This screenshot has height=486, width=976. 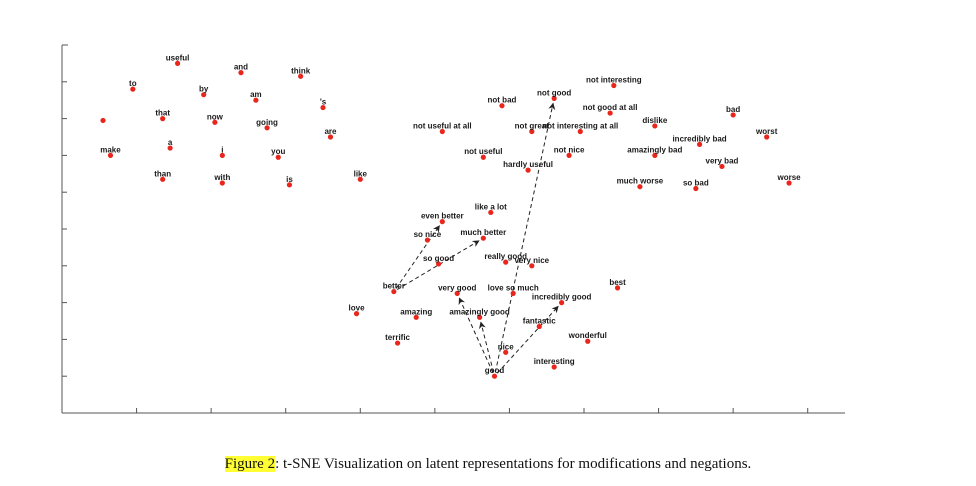 What do you see at coordinates (397, 337) in the screenshot?
I see `point-label: terrific` at bounding box center [397, 337].